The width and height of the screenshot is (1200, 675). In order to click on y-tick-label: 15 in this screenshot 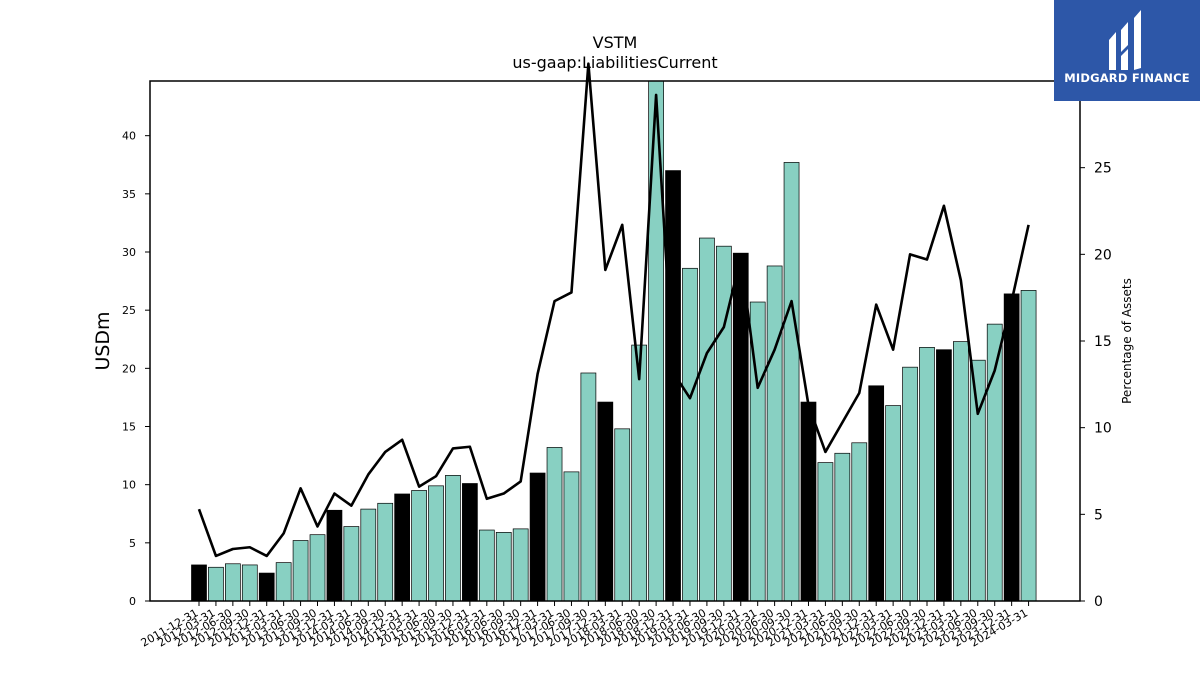, I will do `click(129, 427)`.